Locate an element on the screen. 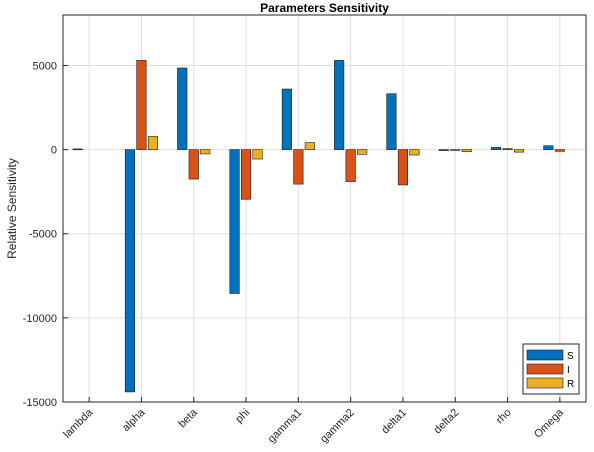 This screenshot has width=594, height=452. bar-S-beta is located at coordinates (182, 108).